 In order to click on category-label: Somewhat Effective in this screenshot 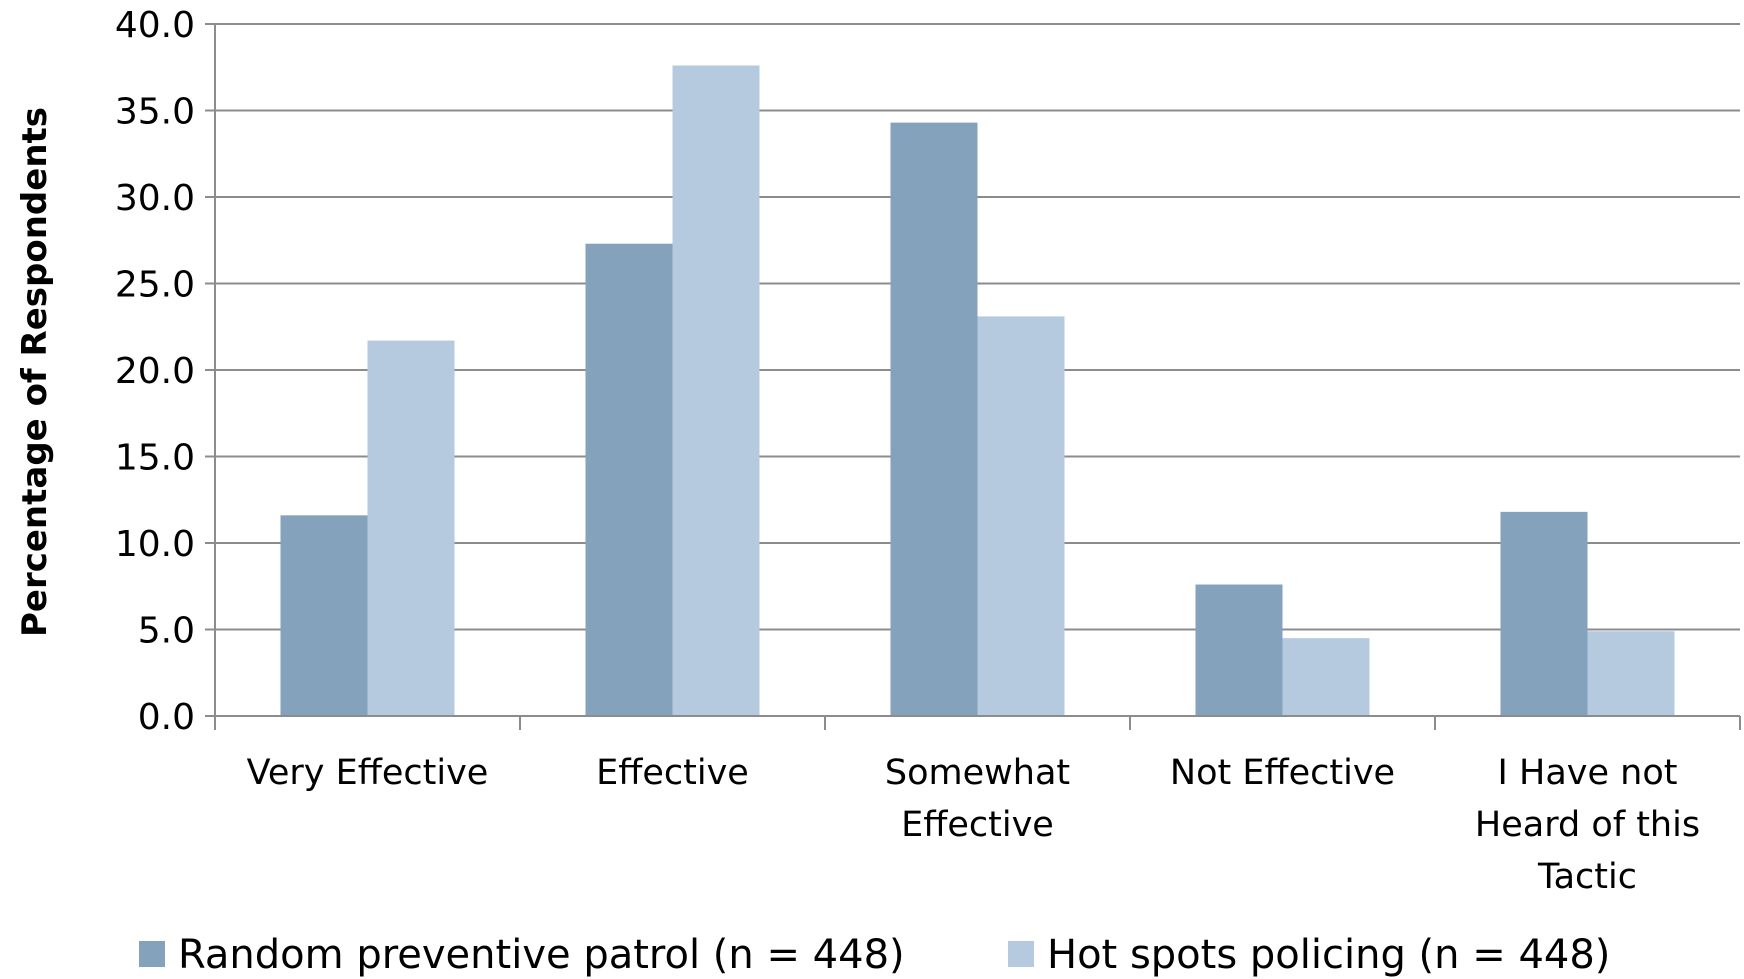, I will do `click(977, 799)`.